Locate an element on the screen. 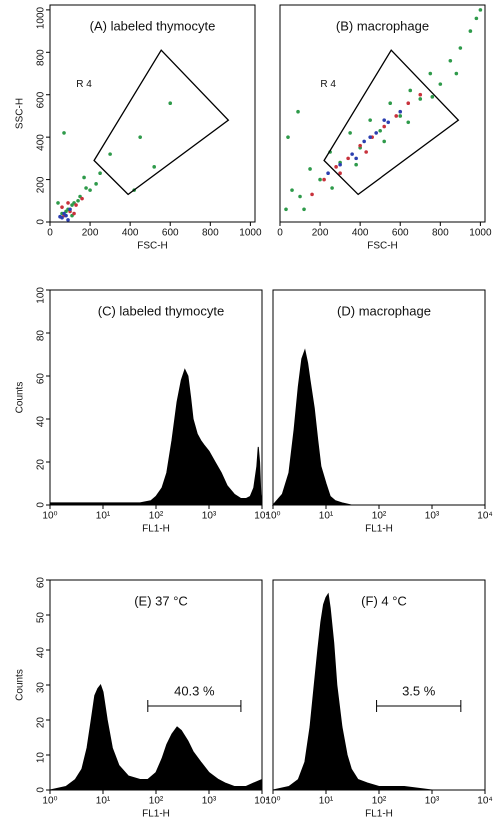 This screenshot has width=499, height=821. x-axis-label: FSC-H is located at coordinates (152, 246).